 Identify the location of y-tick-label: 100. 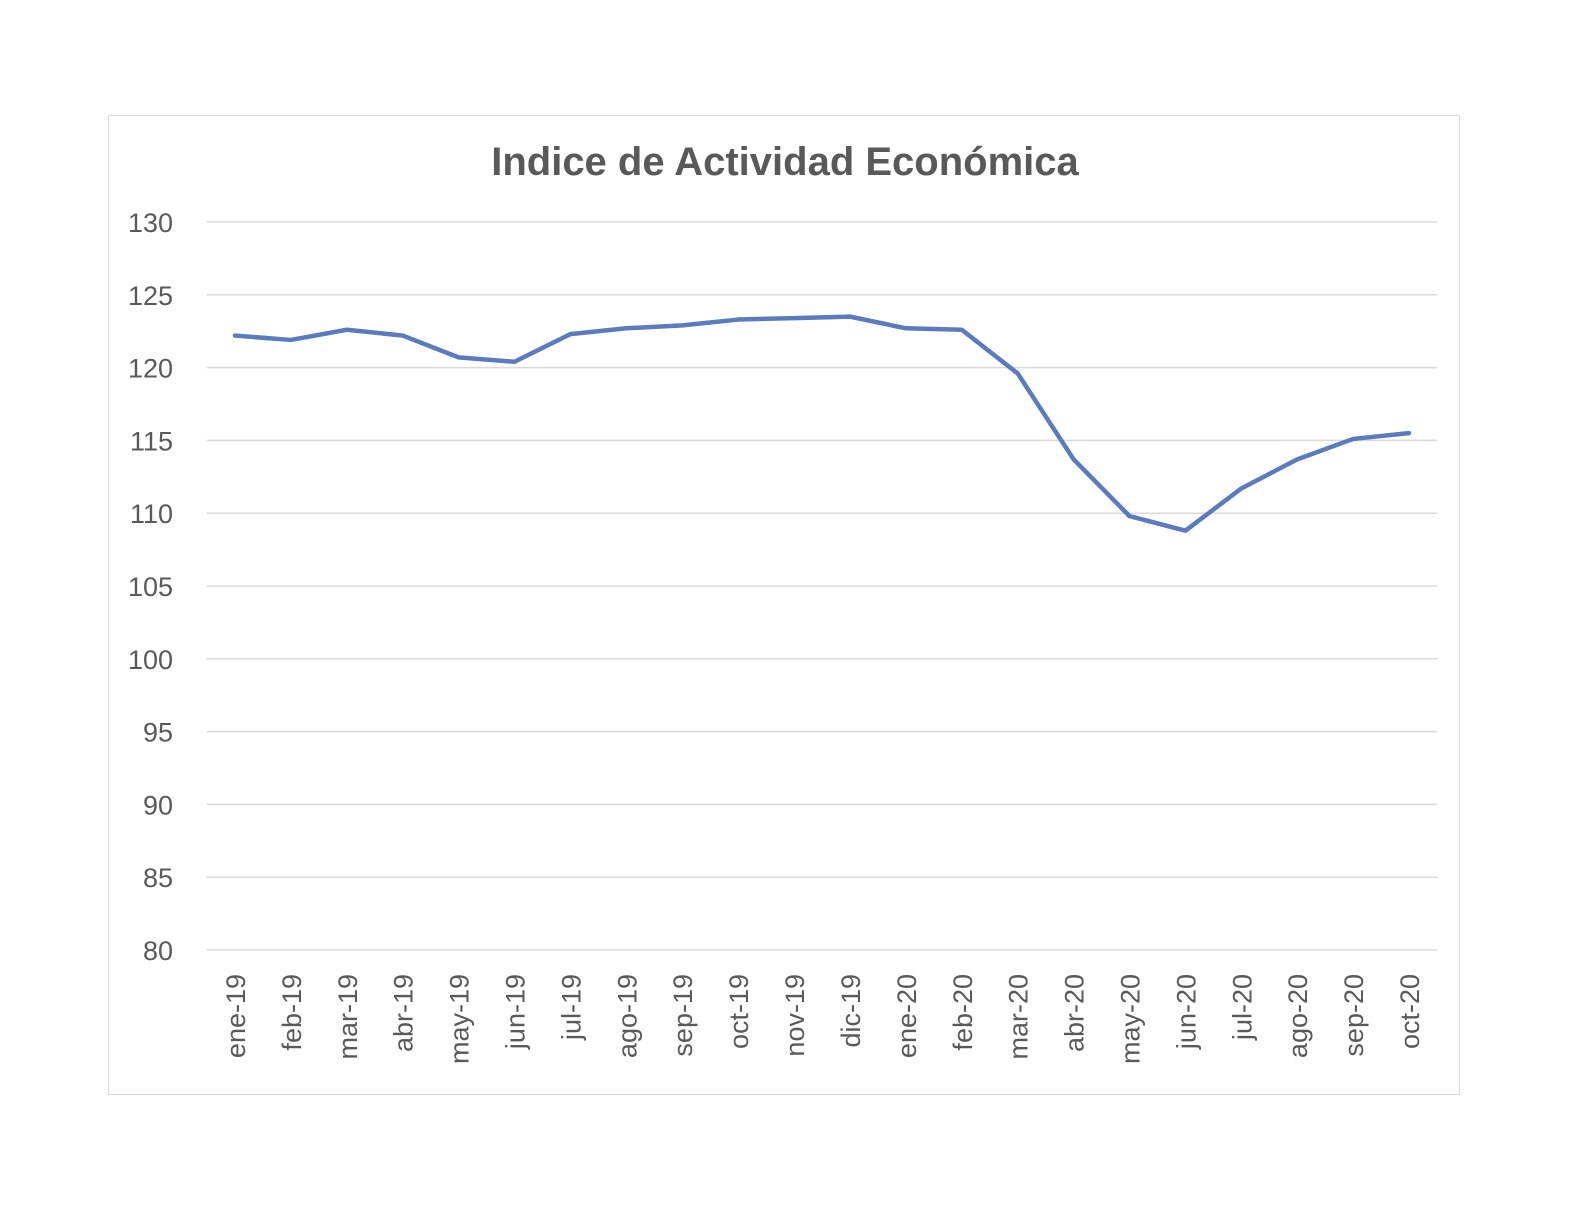
(150, 660).